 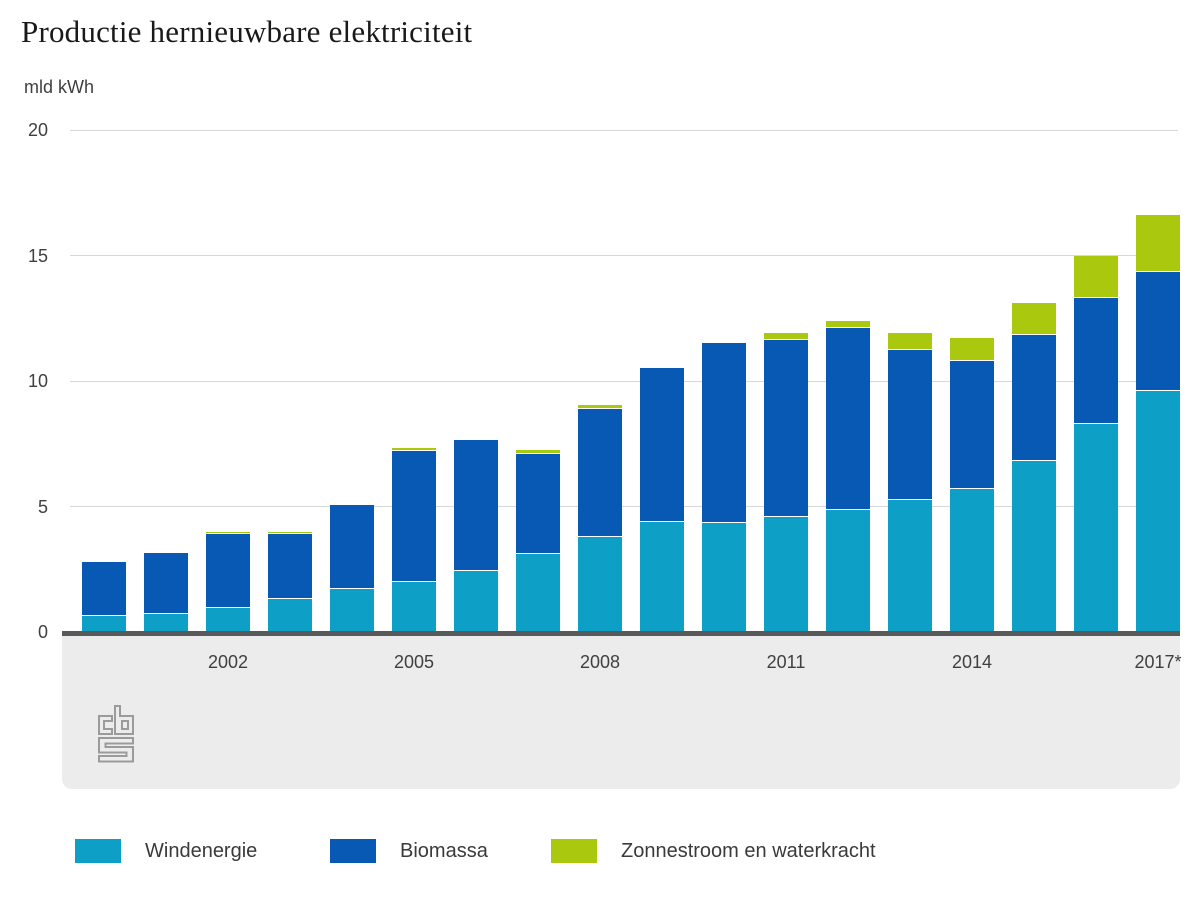 What do you see at coordinates (104, 588) in the screenshot?
I see `bar-segment-2000-biomassa` at bounding box center [104, 588].